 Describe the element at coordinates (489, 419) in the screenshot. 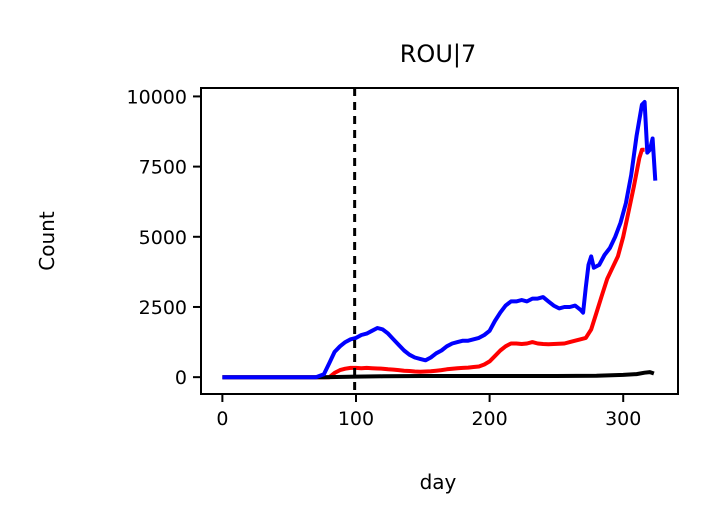

I see `x-tick-label: 200` at that location.